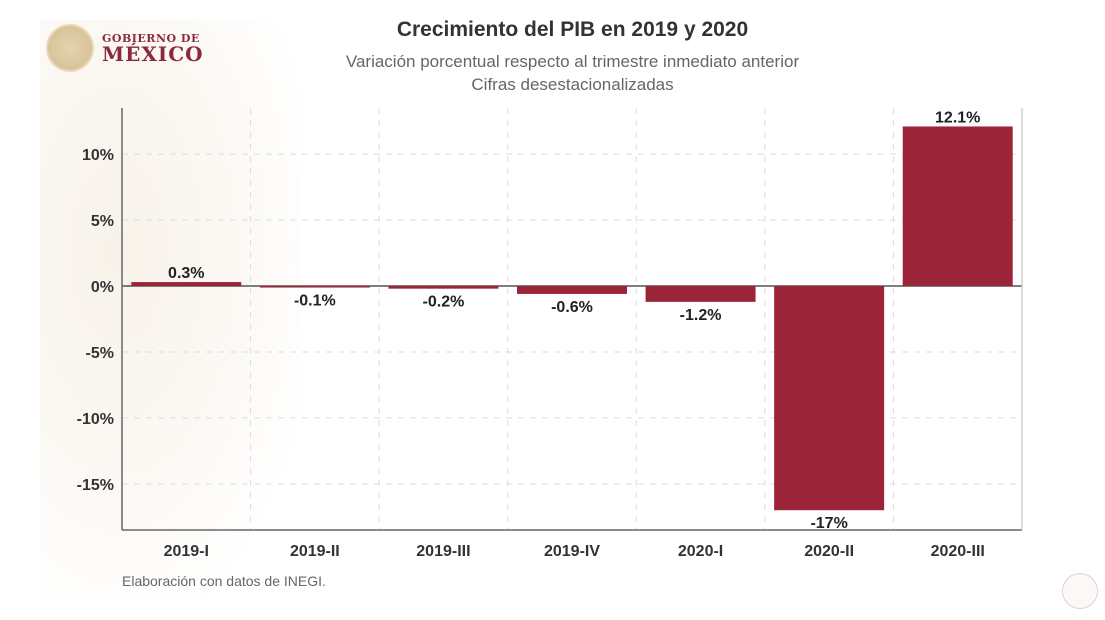  I want to click on data-label: 0.3%, so click(186, 273).